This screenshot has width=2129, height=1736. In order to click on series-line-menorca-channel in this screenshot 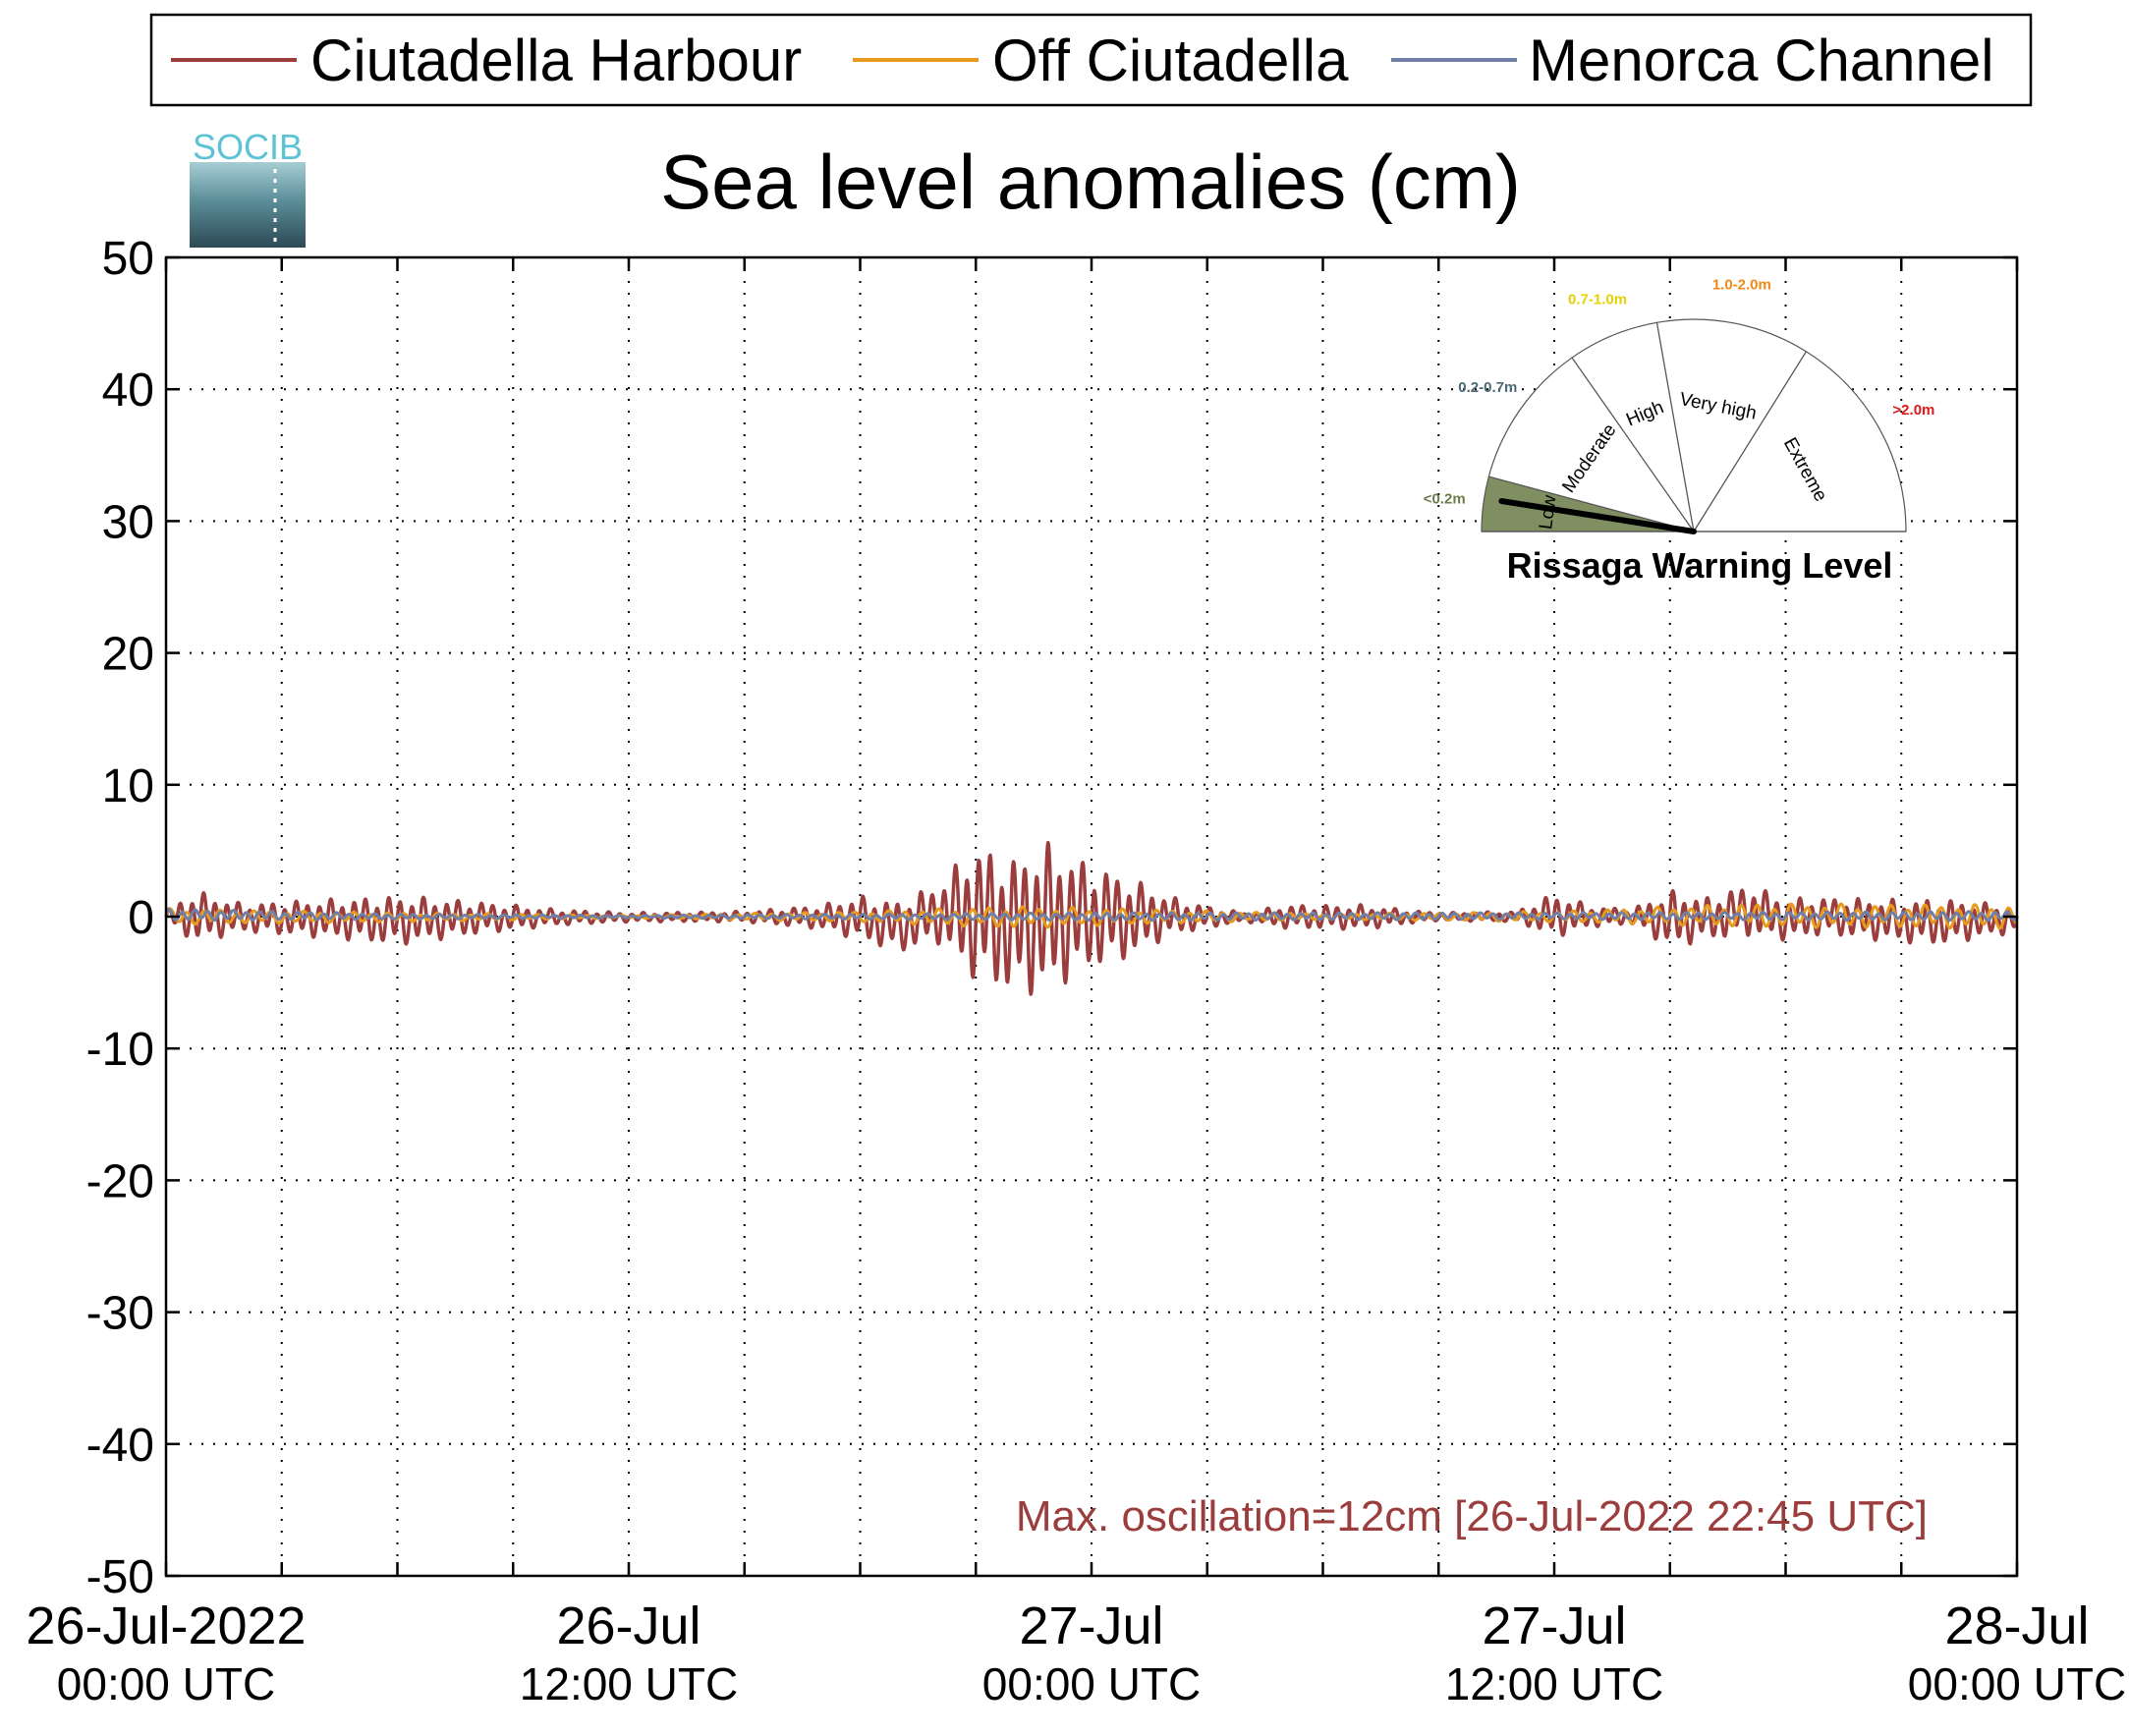, I will do `click(1091, 915)`.